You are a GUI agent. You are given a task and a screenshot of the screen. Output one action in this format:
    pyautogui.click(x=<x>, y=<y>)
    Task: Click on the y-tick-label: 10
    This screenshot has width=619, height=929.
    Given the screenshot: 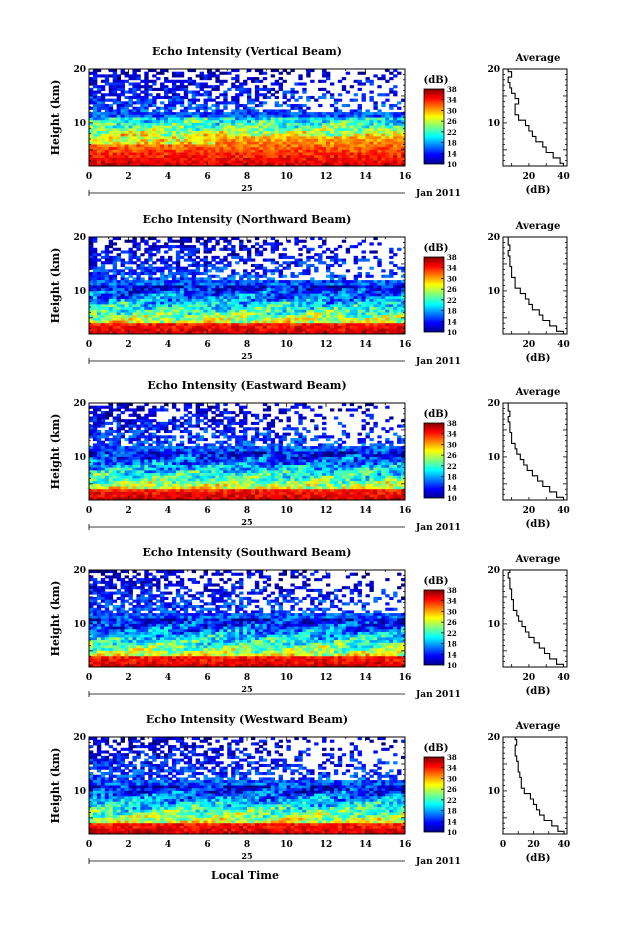 What is the action you would take?
    pyautogui.click(x=79, y=292)
    